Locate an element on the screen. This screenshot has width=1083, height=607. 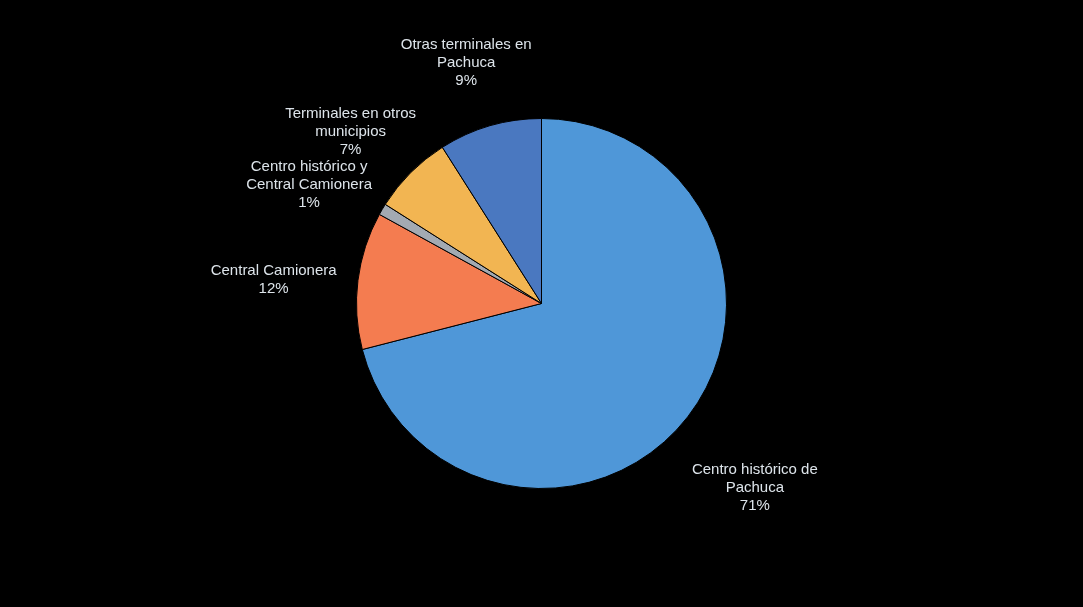
data-label: 71% is located at coordinates (754, 504).